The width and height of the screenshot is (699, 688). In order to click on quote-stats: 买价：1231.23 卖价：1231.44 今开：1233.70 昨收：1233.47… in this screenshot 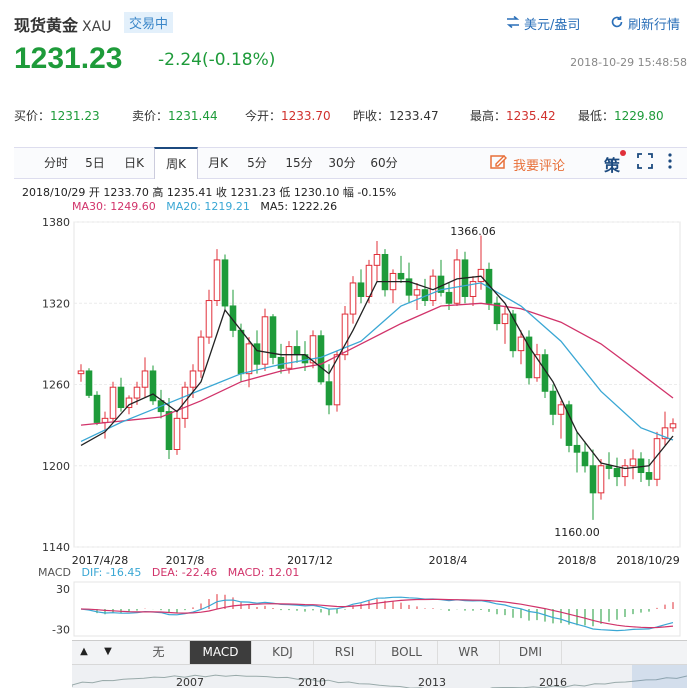, I will do `click(346, 115)`.